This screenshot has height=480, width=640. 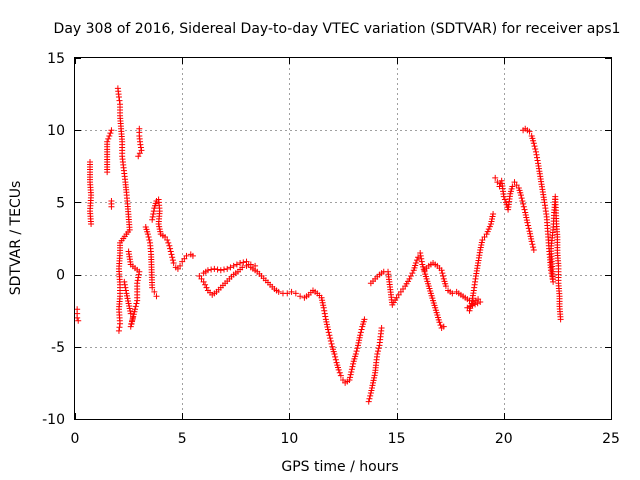 What do you see at coordinates (397, 439) in the screenshot?
I see `x-tick-label: 15` at bounding box center [397, 439].